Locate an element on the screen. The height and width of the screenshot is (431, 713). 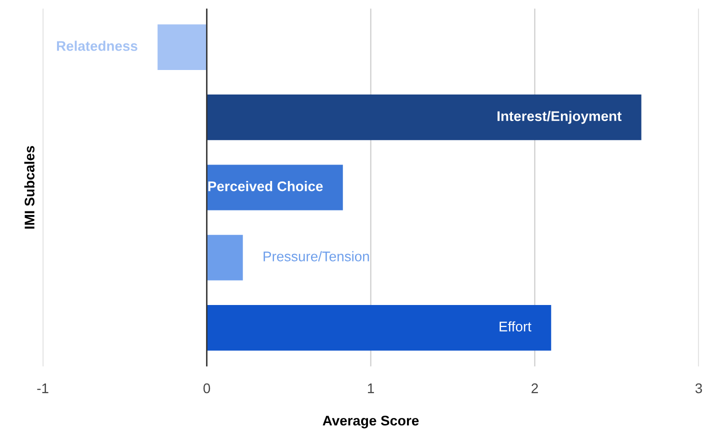
x-tick-label: 1 is located at coordinates (371, 389).